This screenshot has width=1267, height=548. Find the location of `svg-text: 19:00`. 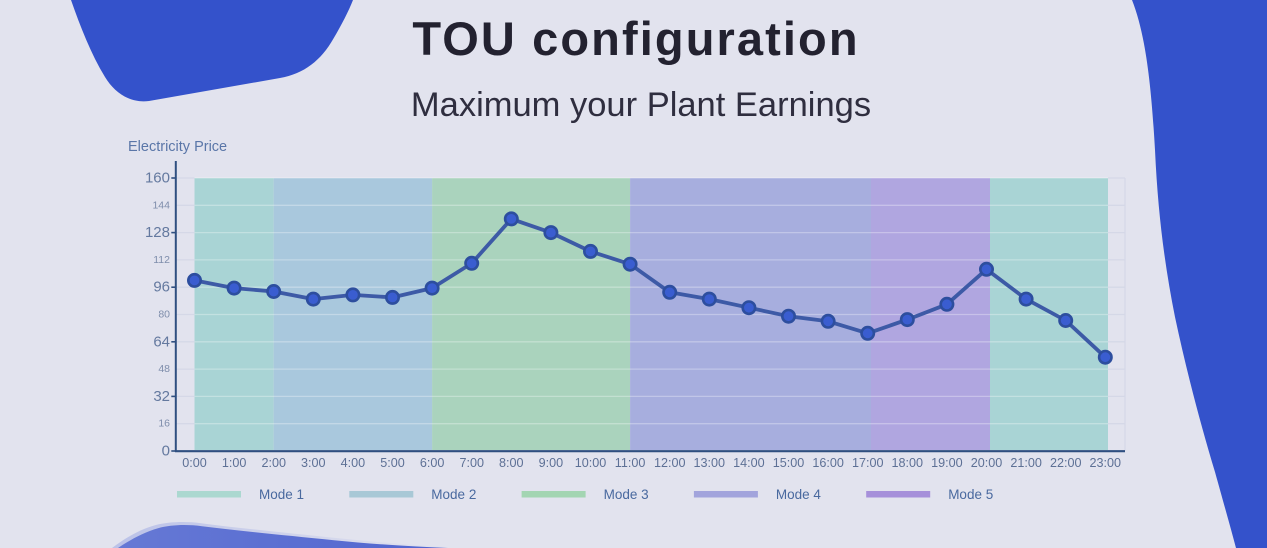

svg-text: 19:00 is located at coordinates (947, 463).